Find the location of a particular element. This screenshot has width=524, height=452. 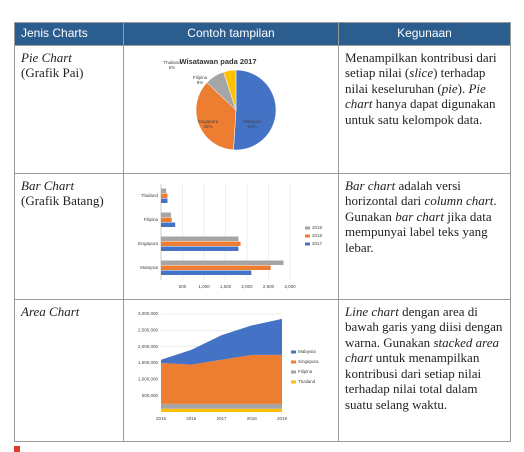

header-cell: Contoh tampilan is located at coordinates (231, 34).